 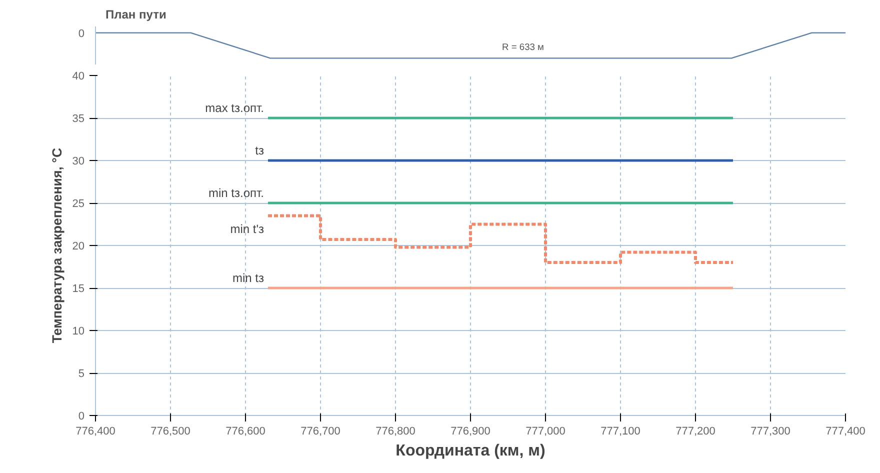 What do you see at coordinates (696, 432) in the screenshot?
I see `x-tick-label: 777,200` at bounding box center [696, 432].